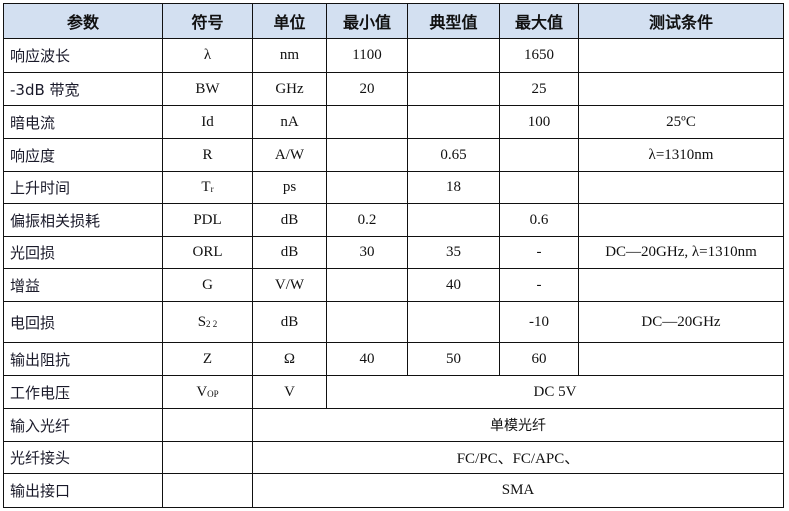 The image size is (789, 511). I want to click on table-row: -3dB 带宽 BW GHz 20 25, so click(393, 89).